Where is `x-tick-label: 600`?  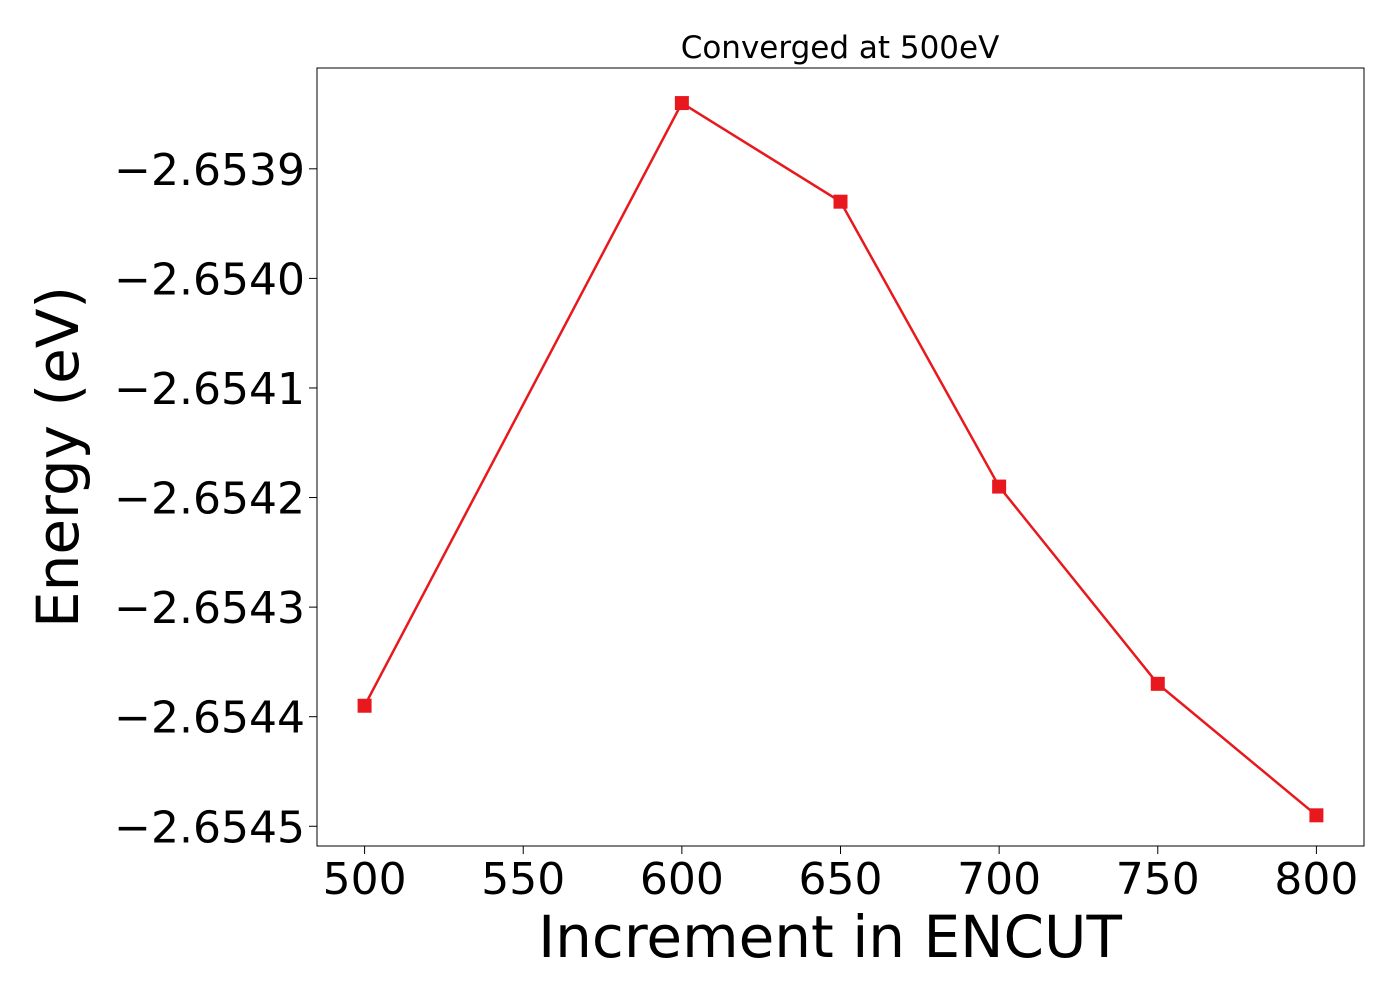
x-tick-label: 600 is located at coordinates (682, 879).